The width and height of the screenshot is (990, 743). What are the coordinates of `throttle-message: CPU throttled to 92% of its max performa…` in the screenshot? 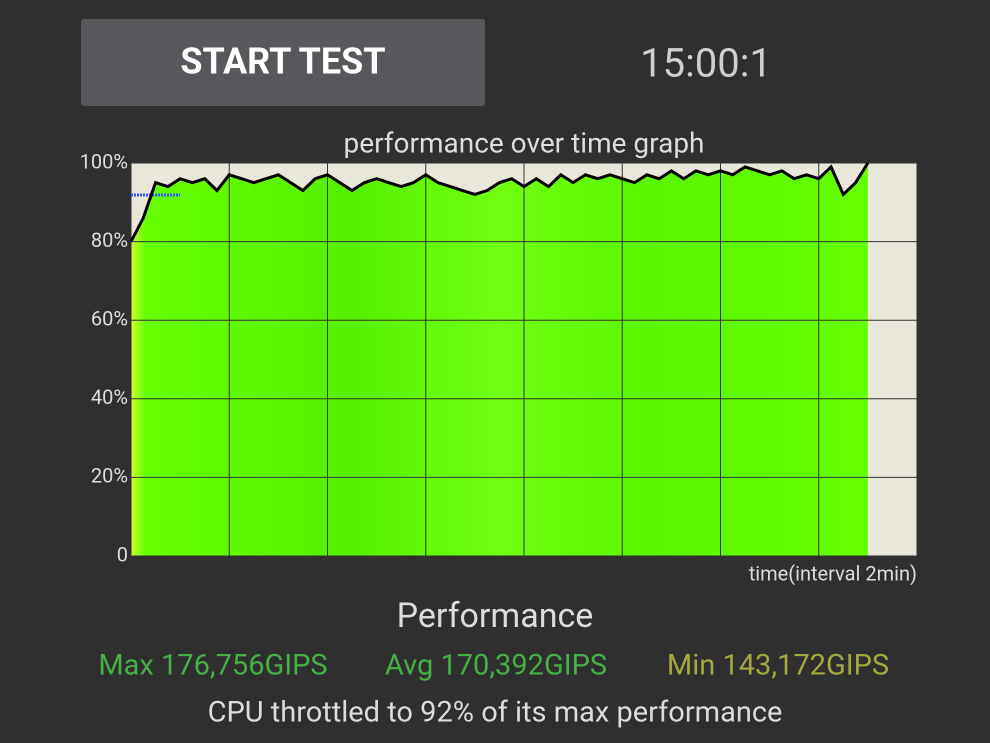 It's located at (495, 713).